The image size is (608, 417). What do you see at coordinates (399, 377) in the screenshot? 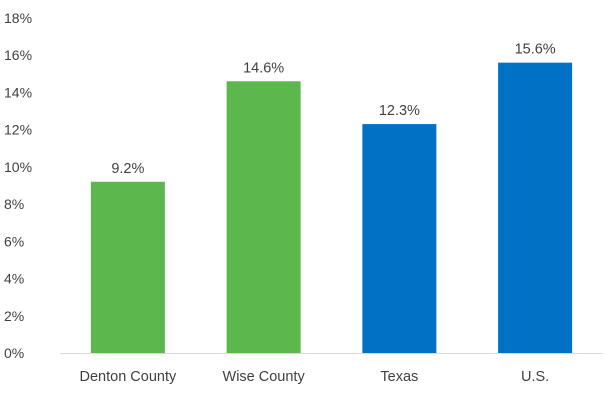
I see `x-category-label: Texas` at bounding box center [399, 377].